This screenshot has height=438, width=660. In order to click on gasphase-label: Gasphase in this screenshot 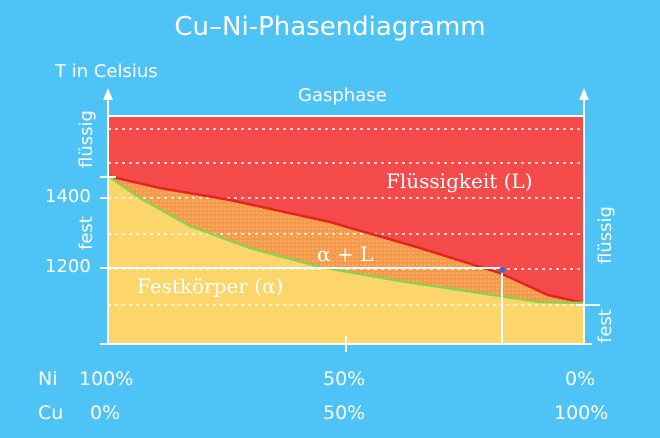, I will do `click(342, 95)`.